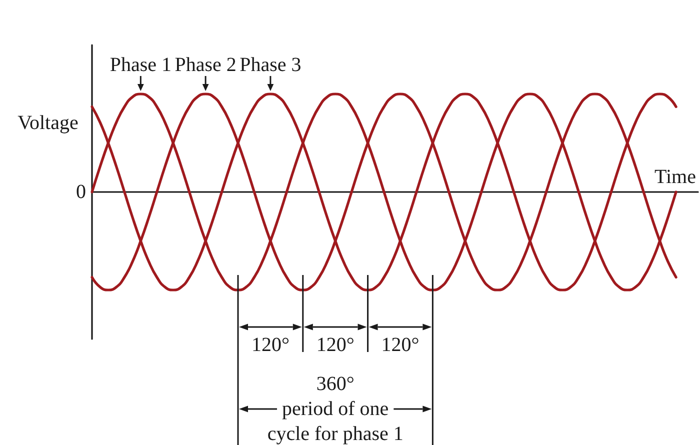  Describe the element at coordinates (81, 192) in the screenshot. I see `text: 0` at that location.